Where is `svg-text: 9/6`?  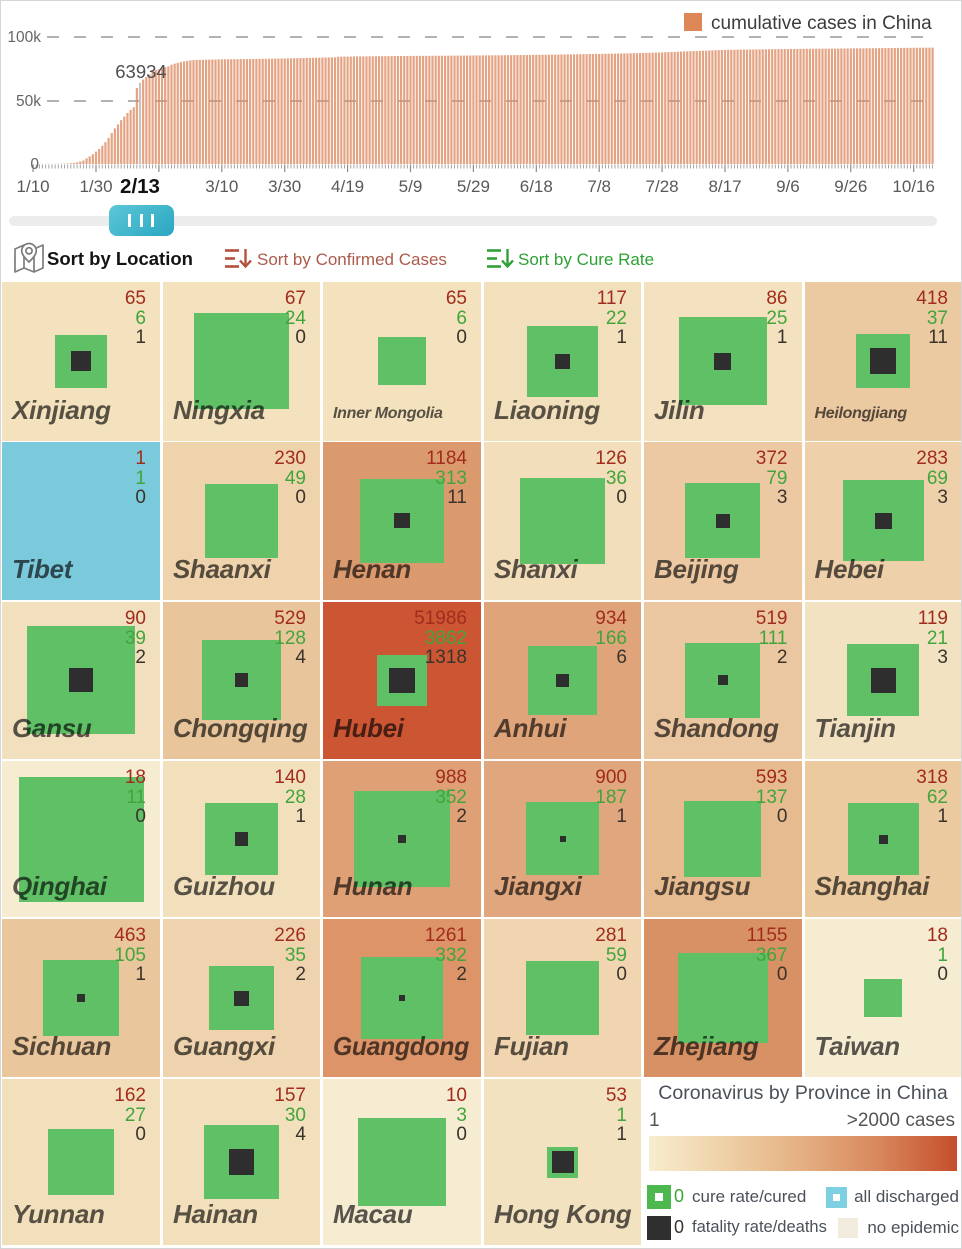 svg-text: 9/6 is located at coordinates (788, 186).